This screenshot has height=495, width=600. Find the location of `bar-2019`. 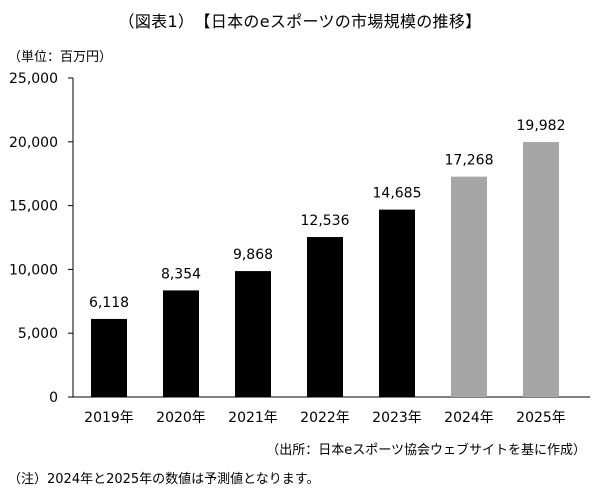

bar-2019 is located at coordinates (109, 357).